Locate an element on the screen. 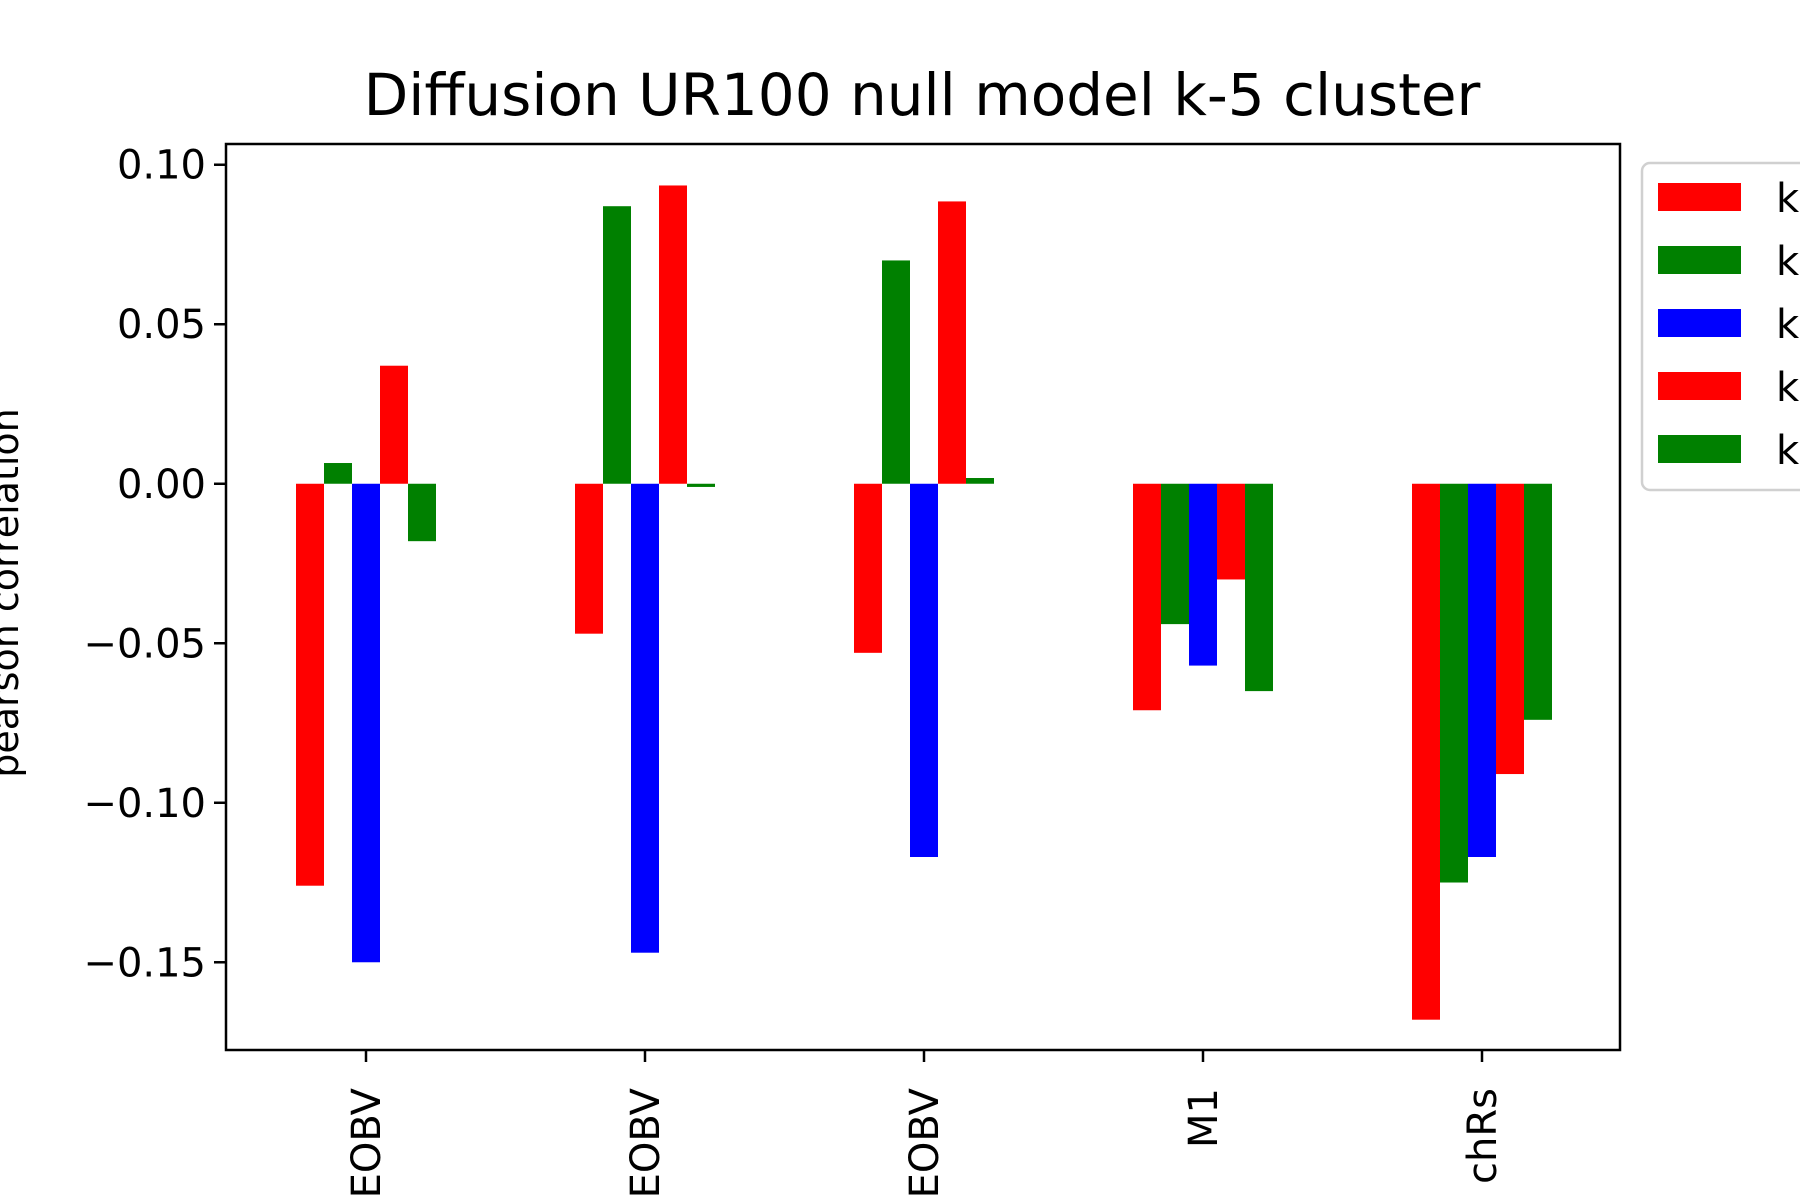  y-tick-label: −0.15 is located at coordinates (144, 963).